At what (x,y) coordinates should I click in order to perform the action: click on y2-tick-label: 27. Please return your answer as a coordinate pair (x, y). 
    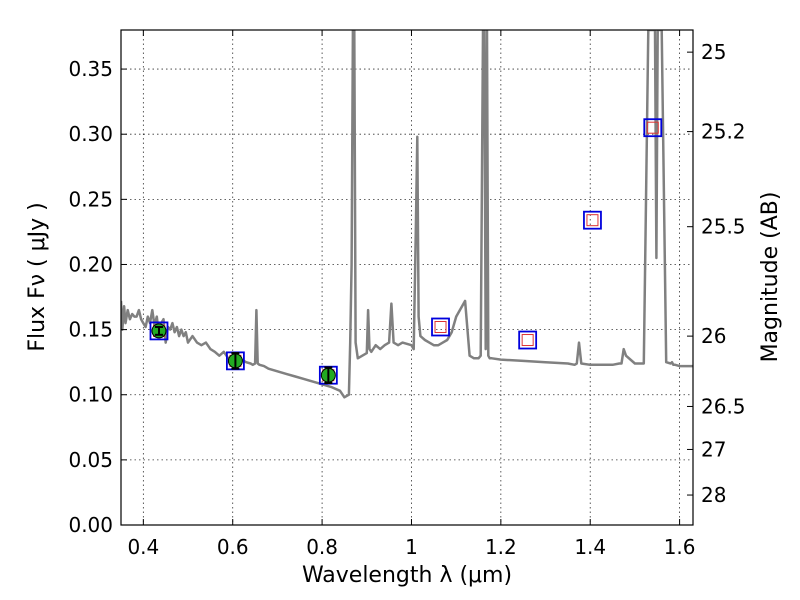
    Looking at the image, I should click on (713, 449).